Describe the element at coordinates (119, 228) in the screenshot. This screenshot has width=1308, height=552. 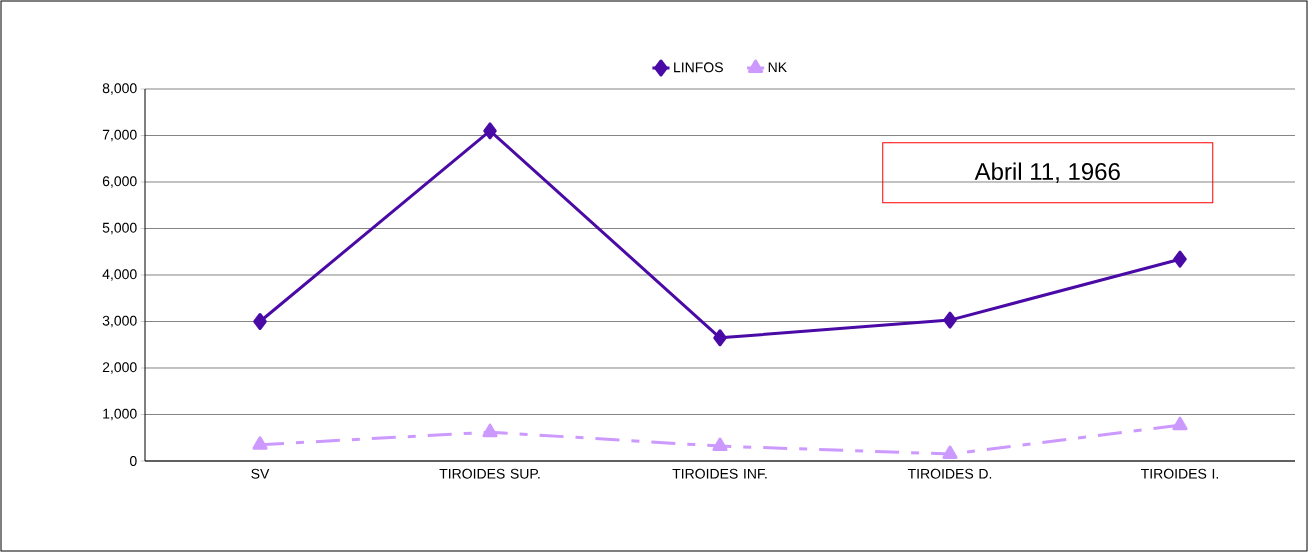
I see `y-tick-label: 5,000` at that location.